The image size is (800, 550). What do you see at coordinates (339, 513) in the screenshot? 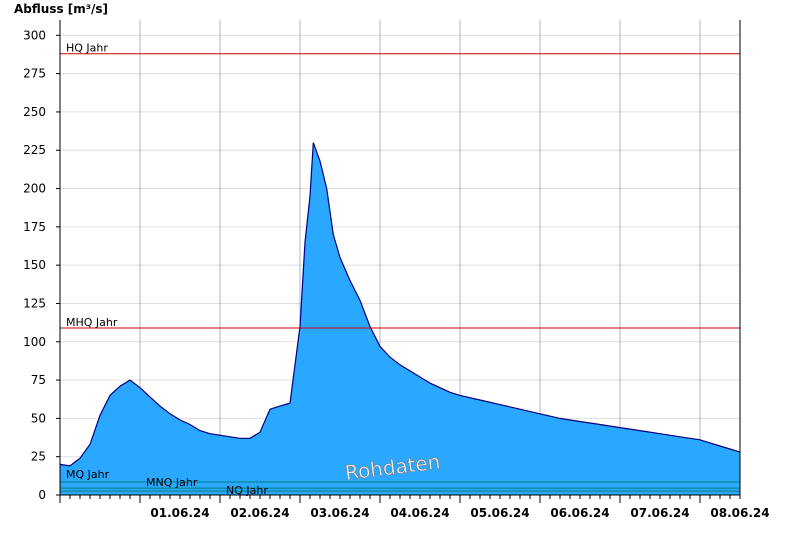
I see `x-tick-label: 03.06.24` at bounding box center [339, 513].